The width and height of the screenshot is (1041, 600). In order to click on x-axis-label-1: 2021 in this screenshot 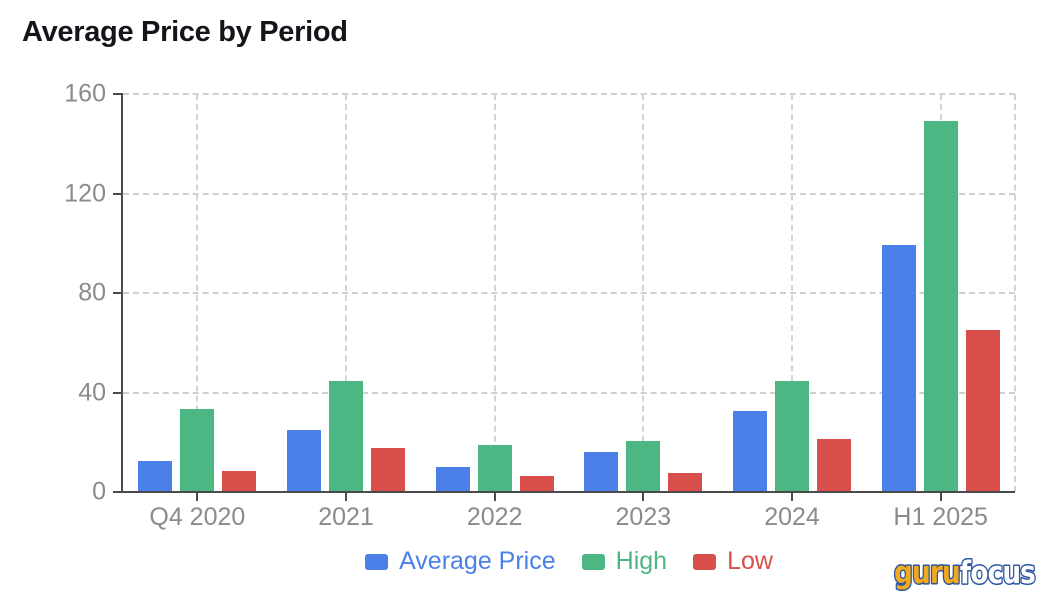, I will do `click(346, 517)`.